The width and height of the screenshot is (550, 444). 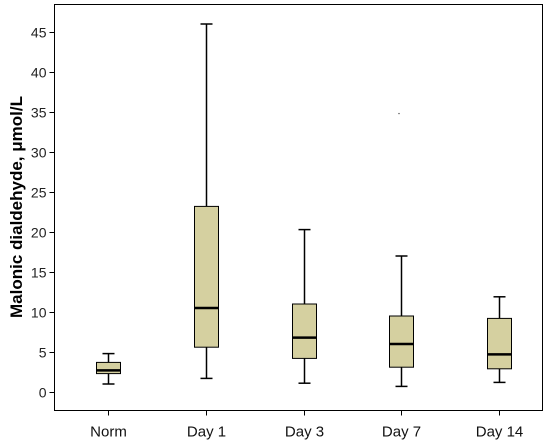 What do you see at coordinates (401, 432) in the screenshot?
I see `x-category-label: Day 7` at bounding box center [401, 432].